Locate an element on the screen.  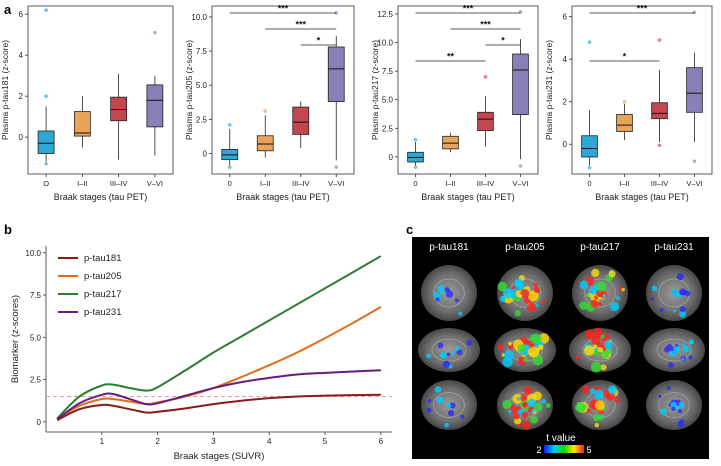
series-line-p-tau231 is located at coordinates (218, 395).